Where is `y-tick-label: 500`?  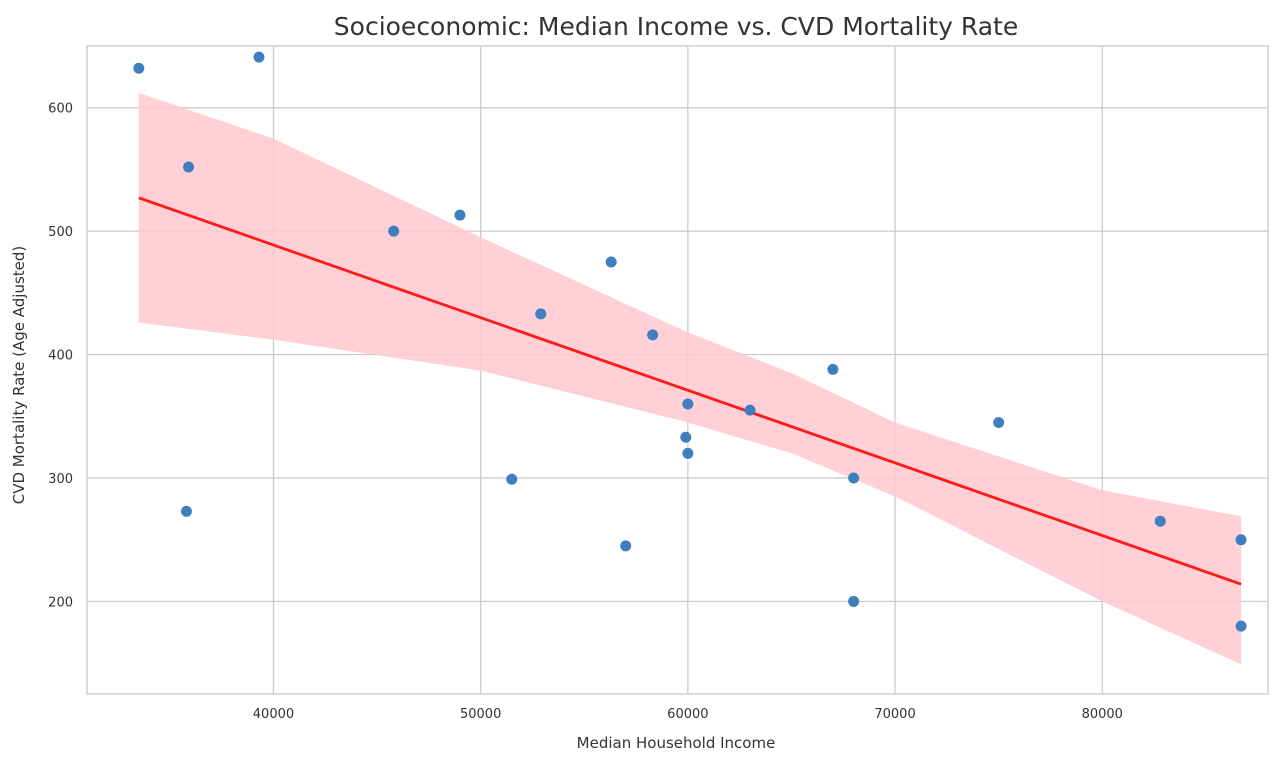
y-tick-label: 500 is located at coordinates (60, 232).